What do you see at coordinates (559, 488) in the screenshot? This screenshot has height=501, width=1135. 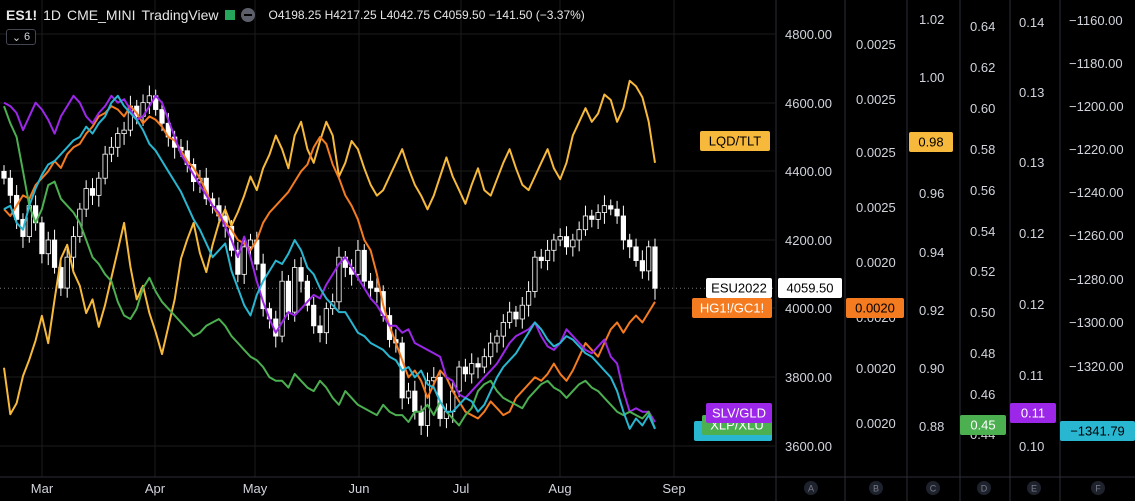 I see `x-tick-label: Aug` at bounding box center [559, 488].